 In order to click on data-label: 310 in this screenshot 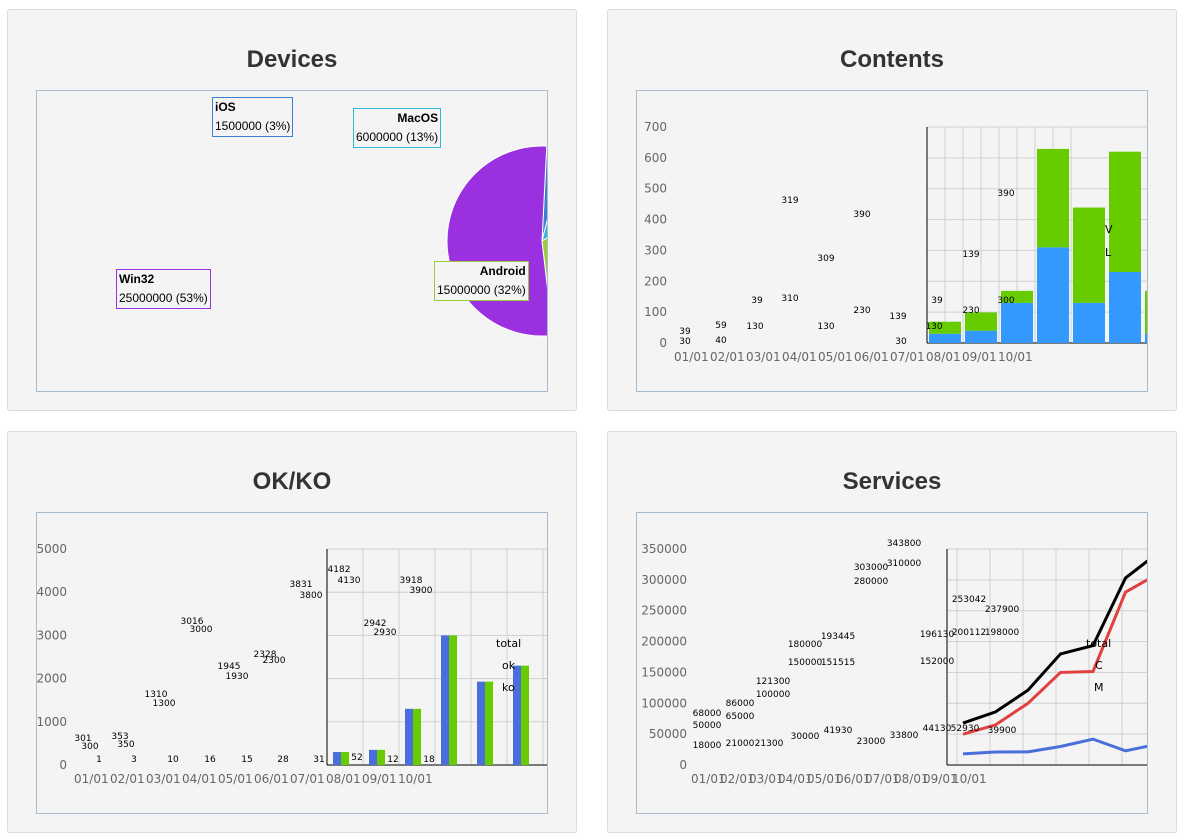, I will do `click(789, 299)`.